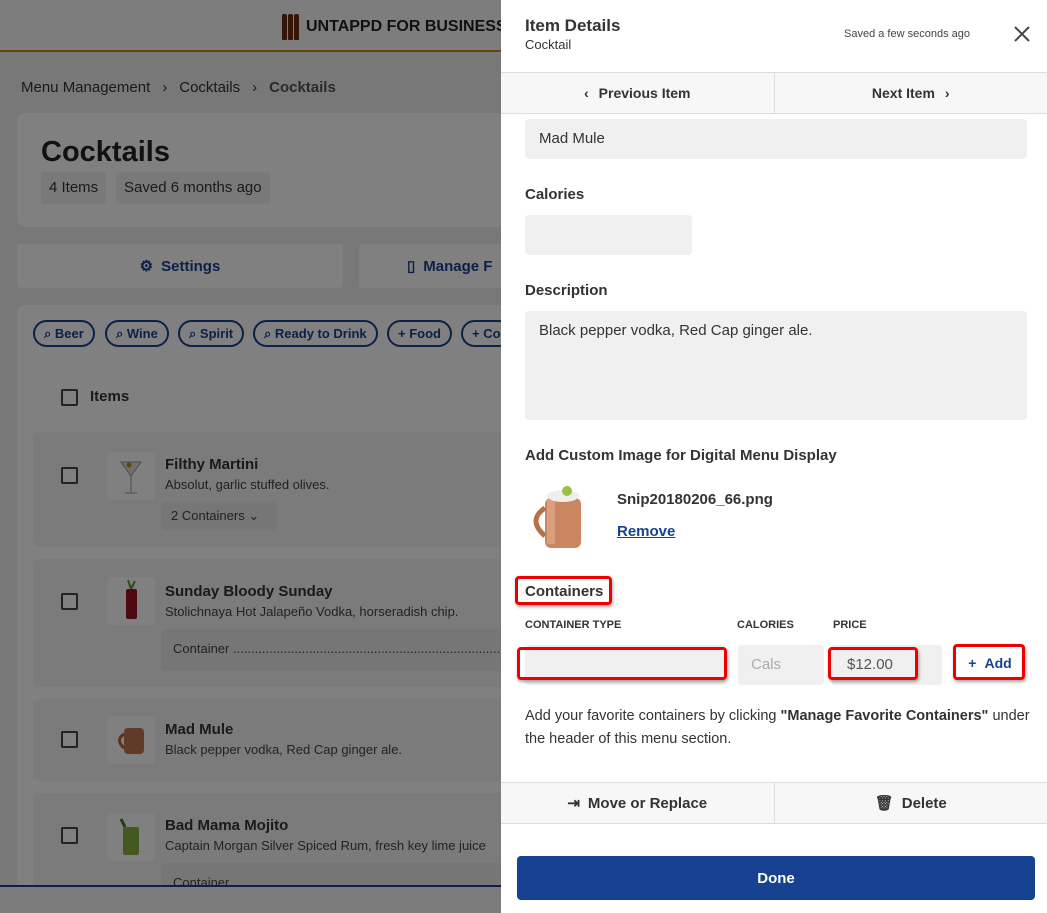 The height and width of the screenshot is (913, 1047). What do you see at coordinates (561, 518) in the screenshot?
I see `item-image` at bounding box center [561, 518].